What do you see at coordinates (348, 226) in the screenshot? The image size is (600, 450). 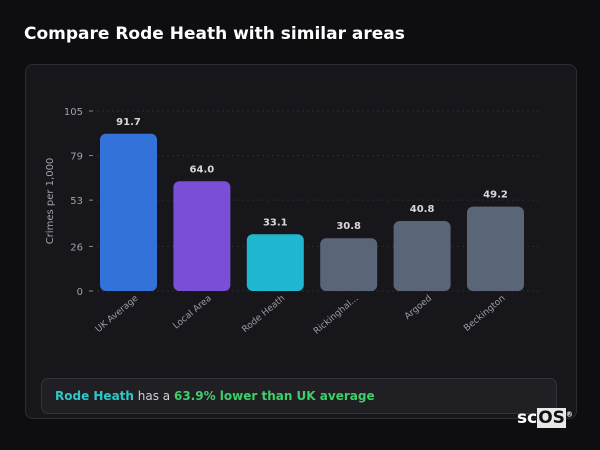 I see `data-label: 30.8` at bounding box center [348, 226].